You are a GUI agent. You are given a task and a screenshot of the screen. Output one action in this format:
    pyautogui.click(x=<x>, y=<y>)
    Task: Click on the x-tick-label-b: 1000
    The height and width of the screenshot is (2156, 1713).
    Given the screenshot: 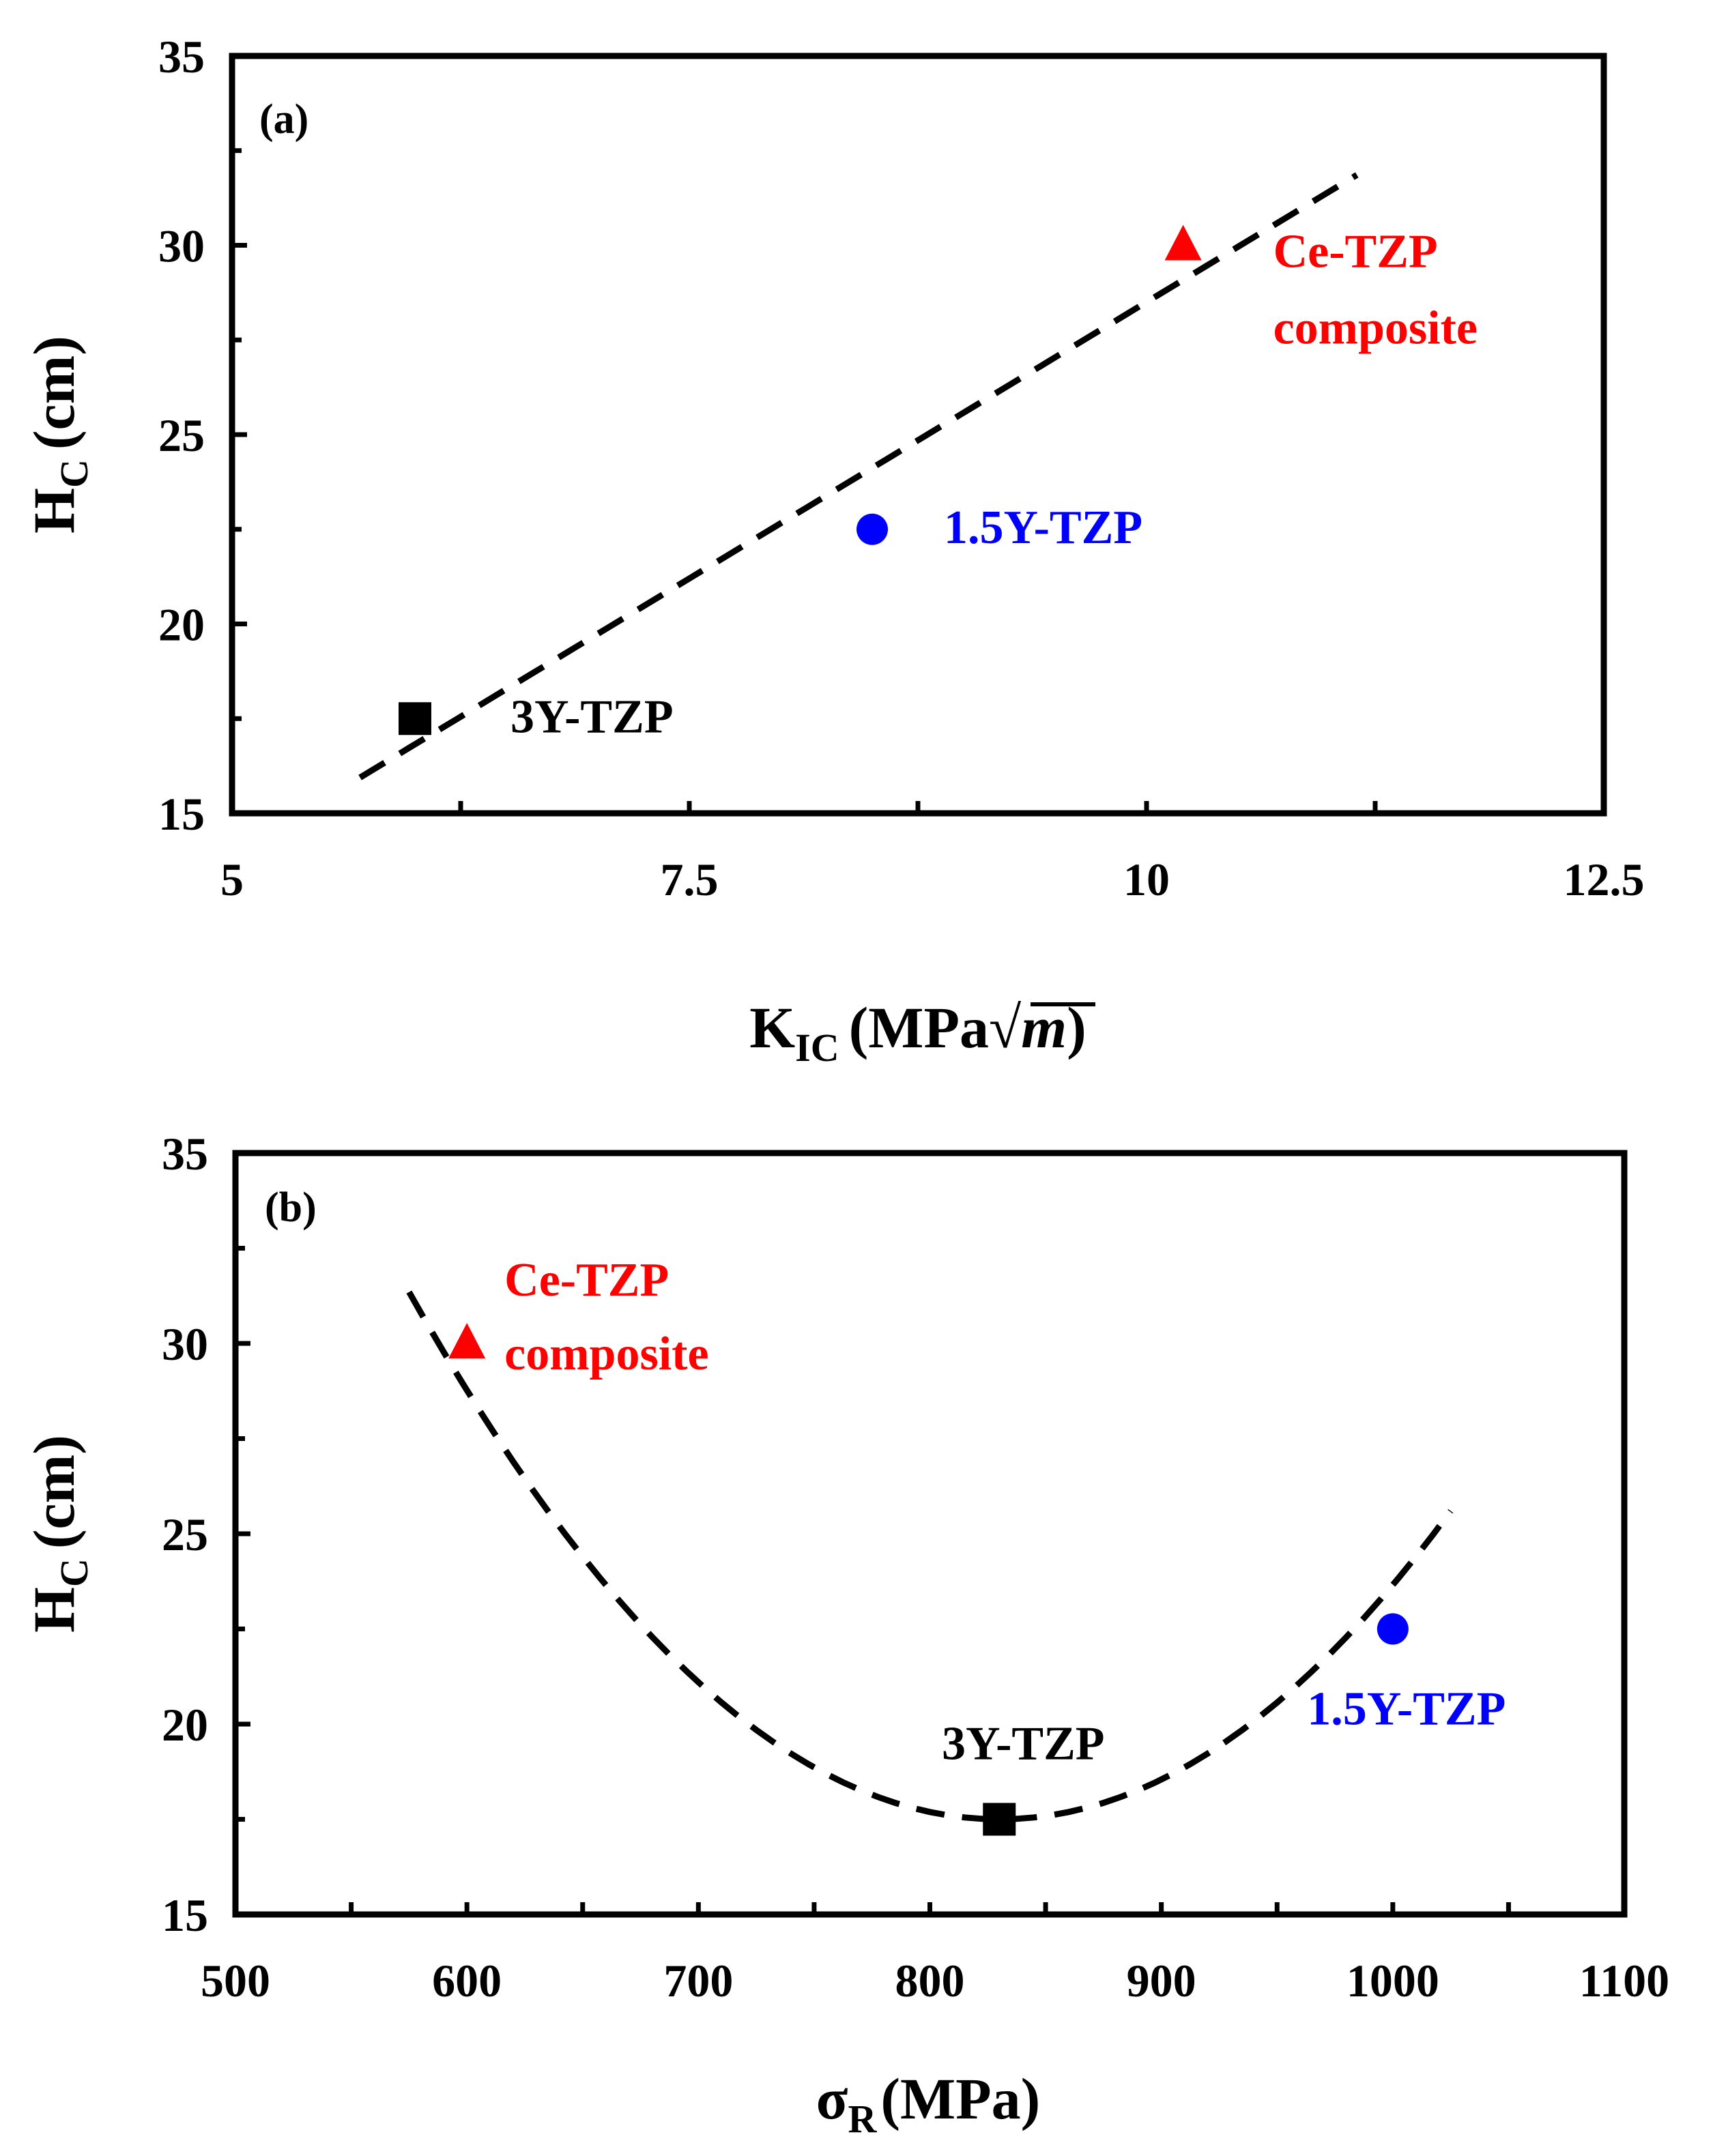 What is the action you would take?
    pyautogui.click(x=1393, y=1981)
    